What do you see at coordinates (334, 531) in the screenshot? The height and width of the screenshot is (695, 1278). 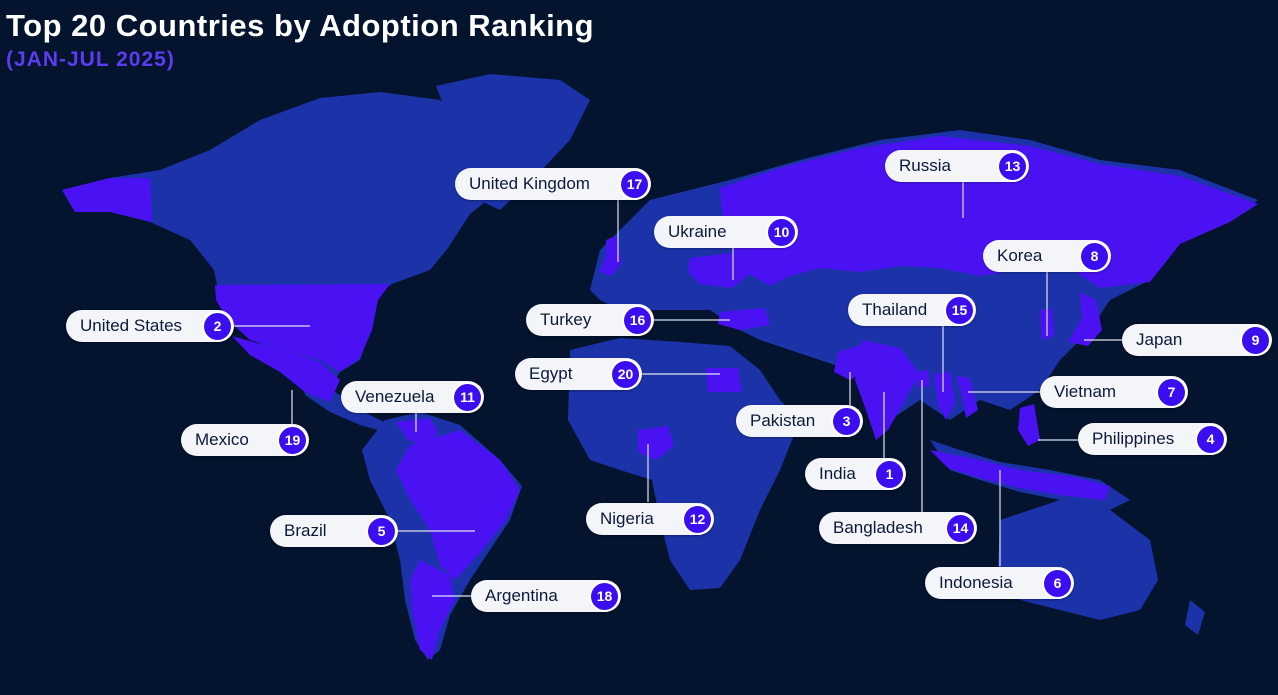 I see `label-brazil: Brazil 5` at bounding box center [334, 531].